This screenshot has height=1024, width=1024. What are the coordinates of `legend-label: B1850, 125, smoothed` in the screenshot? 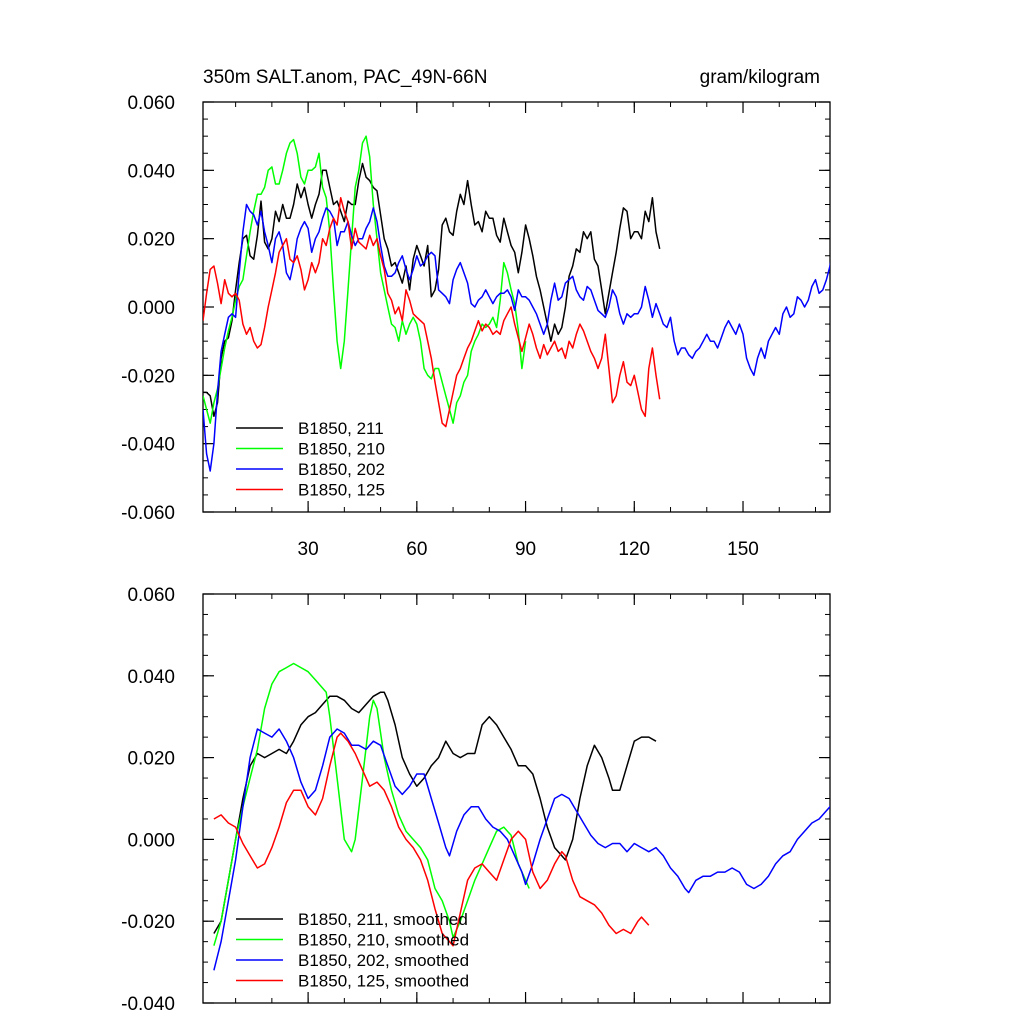 It's located at (383, 981).